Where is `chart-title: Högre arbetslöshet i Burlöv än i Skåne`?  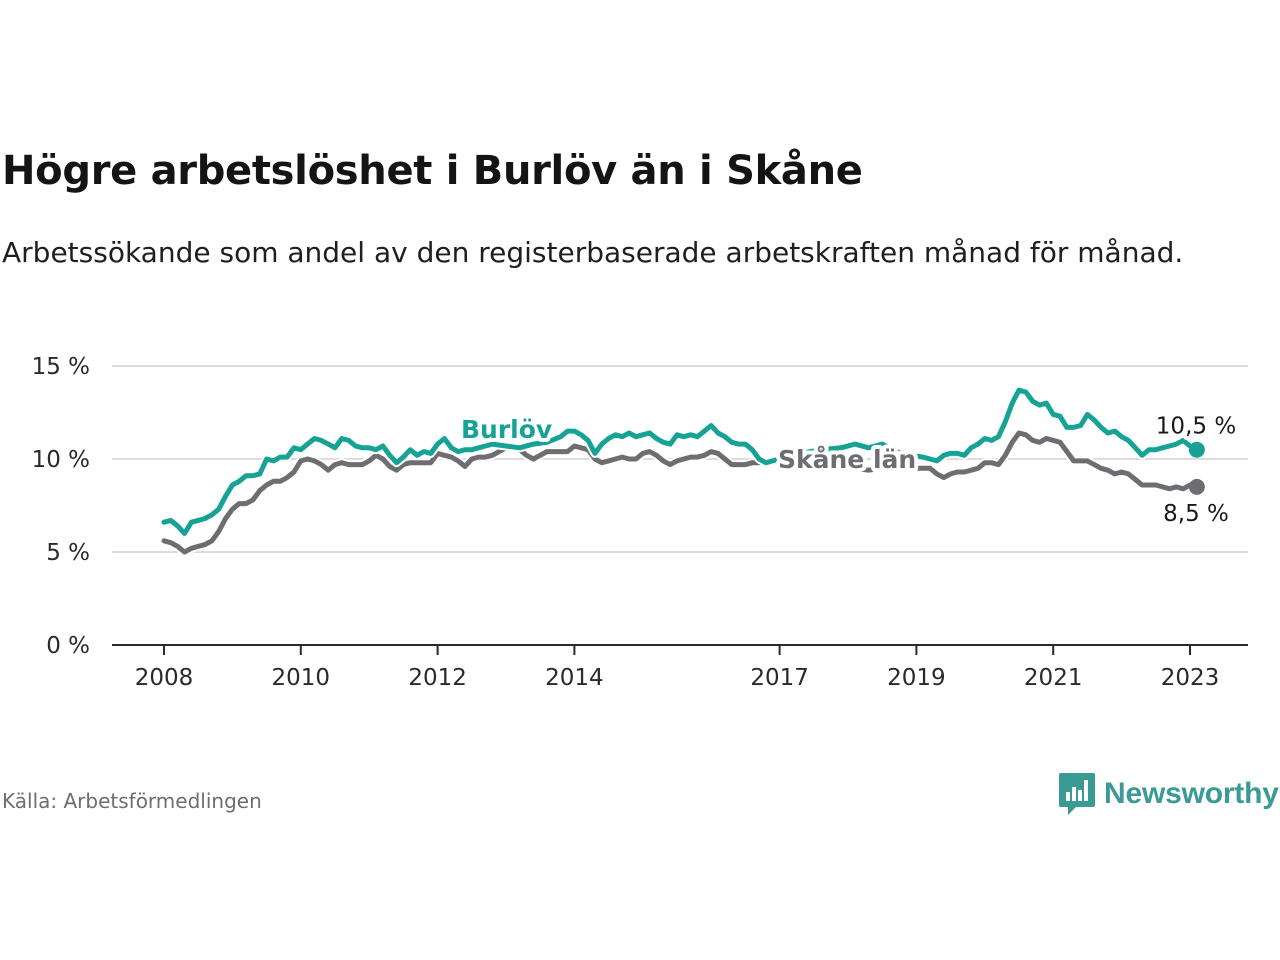
chart-title: Högre arbetslöshet i Burlöv än i Skåne is located at coordinates (432, 171).